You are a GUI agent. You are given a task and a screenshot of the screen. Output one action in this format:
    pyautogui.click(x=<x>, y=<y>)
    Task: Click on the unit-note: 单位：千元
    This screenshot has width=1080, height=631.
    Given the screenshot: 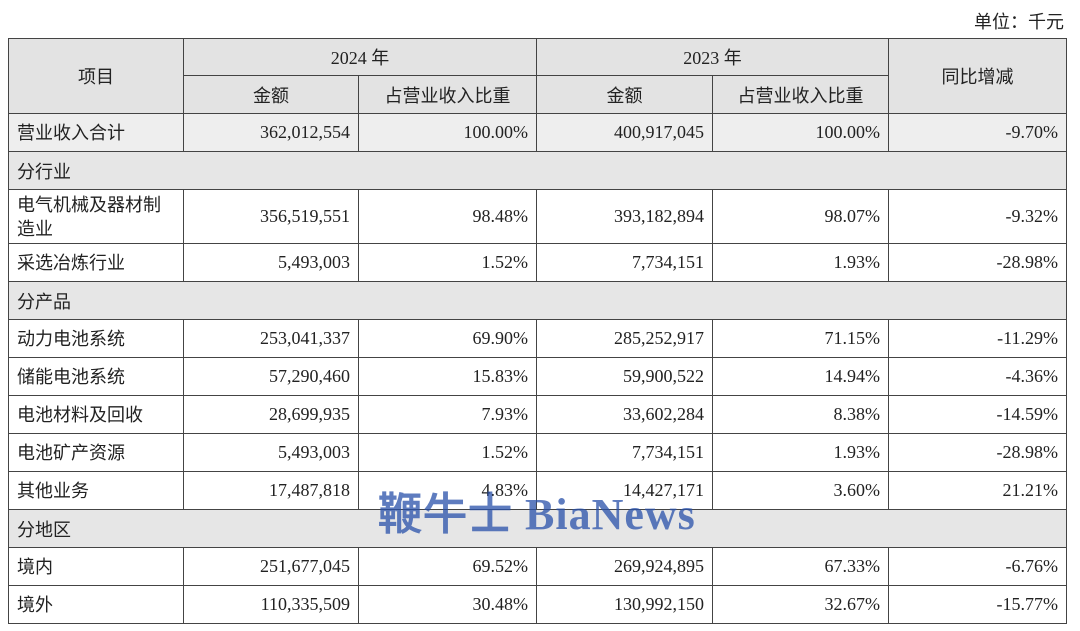 What is the action you would take?
    pyautogui.click(x=1019, y=22)
    